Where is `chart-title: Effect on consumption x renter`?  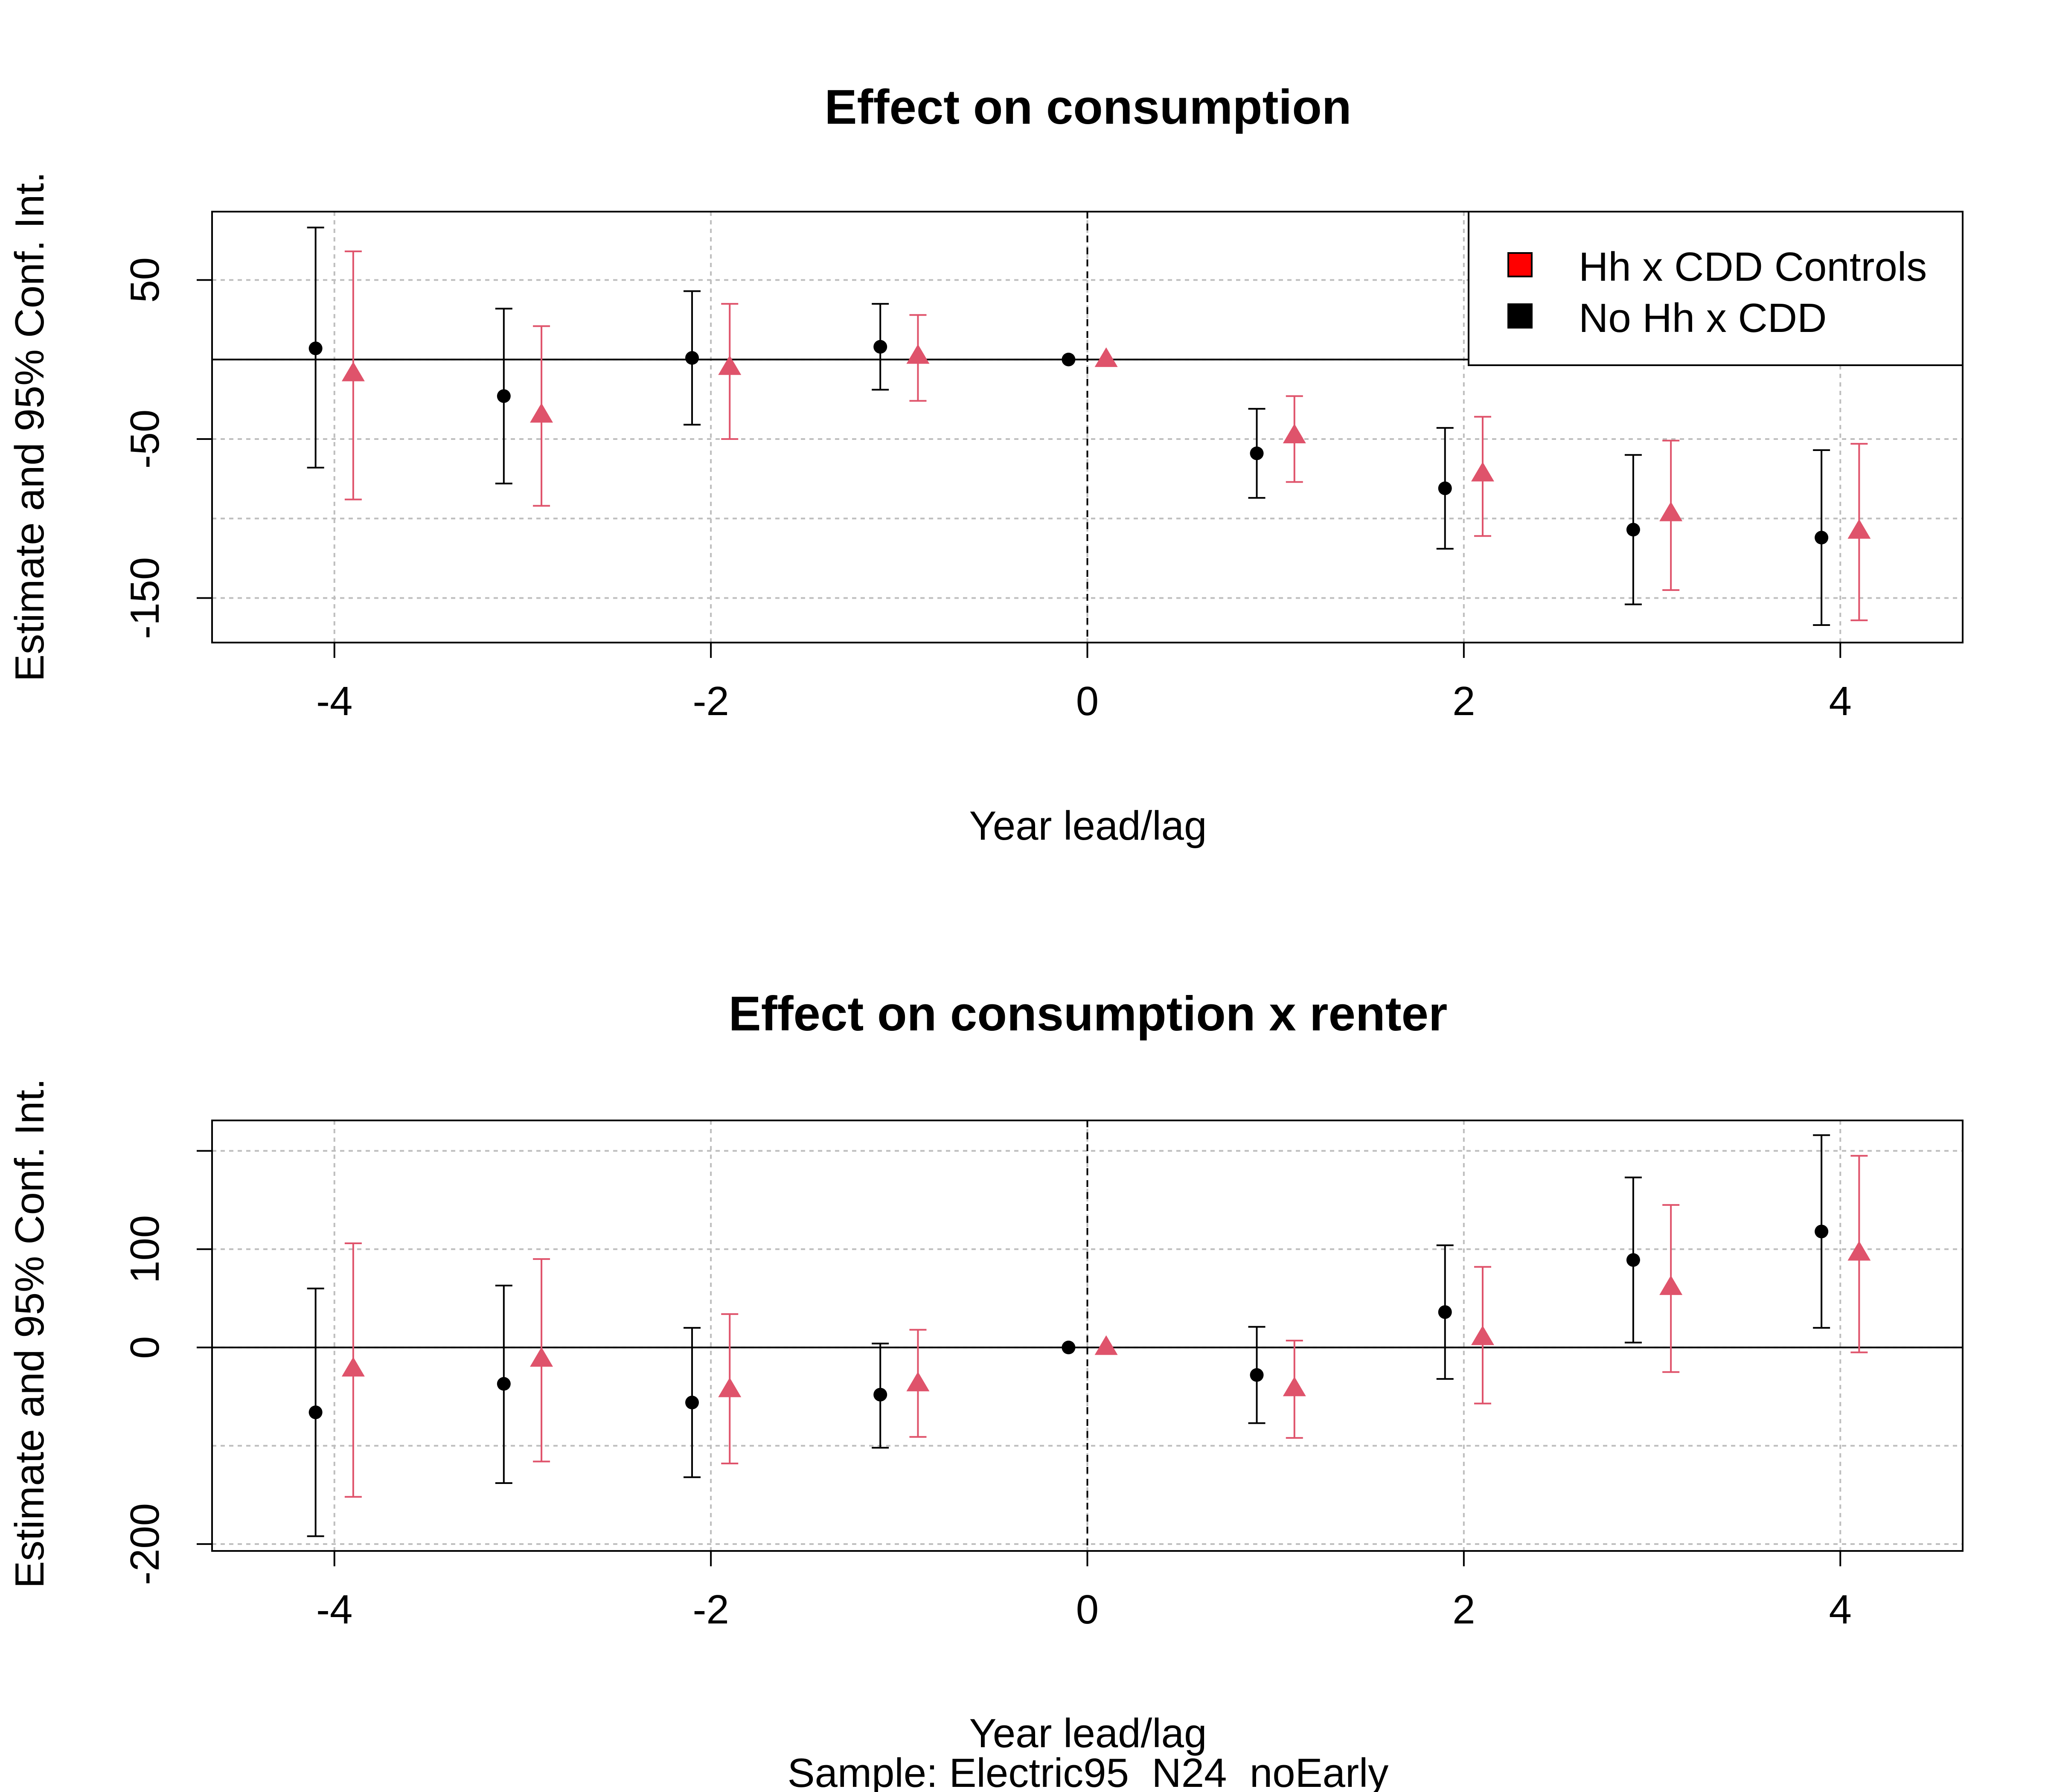
chart-title: Effect on consumption x renter is located at coordinates (1088, 1014).